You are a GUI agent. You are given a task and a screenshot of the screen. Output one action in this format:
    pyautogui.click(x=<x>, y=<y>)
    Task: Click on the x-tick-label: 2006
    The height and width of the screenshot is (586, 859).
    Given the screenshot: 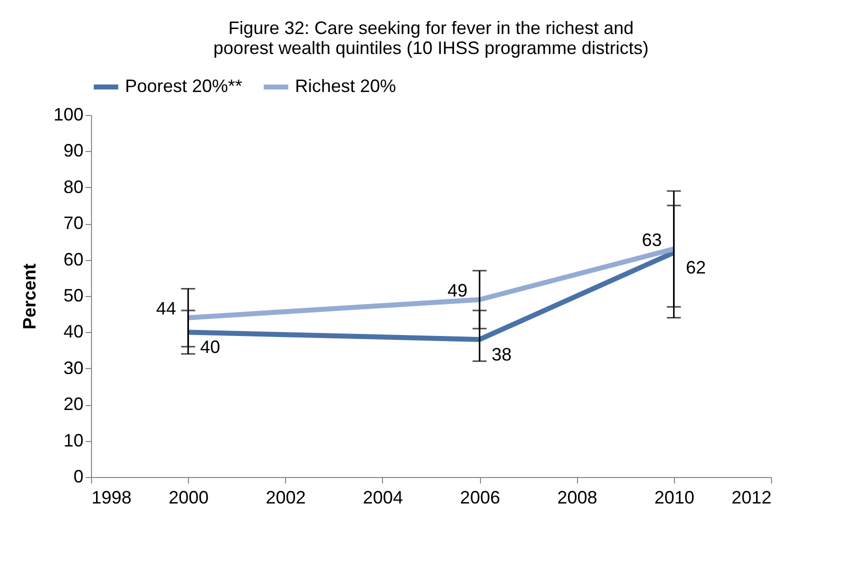 What is the action you would take?
    pyautogui.click(x=480, y=498)
    